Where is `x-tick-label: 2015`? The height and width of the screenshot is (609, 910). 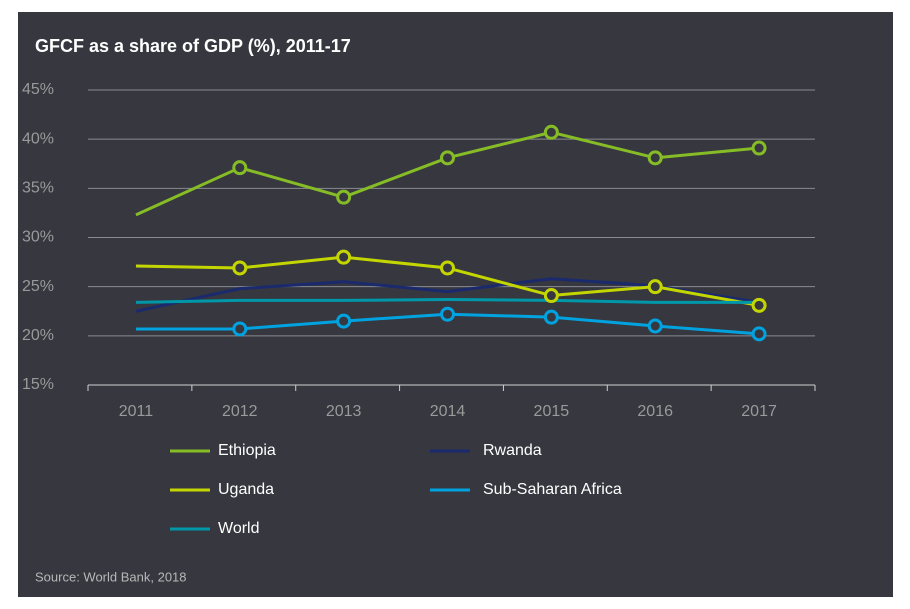
x-tick-label: 2015 is located at coordinates (552, 411).